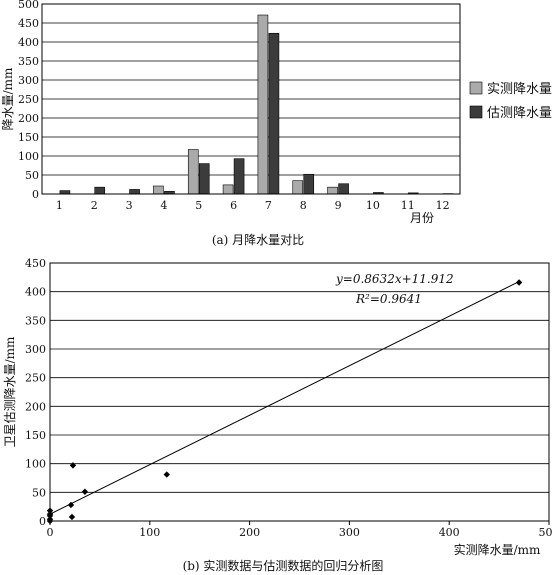  What do you see at coordinates (449, 532) in the screenshot?
I see `scatter-x-tick-4: 400` at bounding box center [449, 532].